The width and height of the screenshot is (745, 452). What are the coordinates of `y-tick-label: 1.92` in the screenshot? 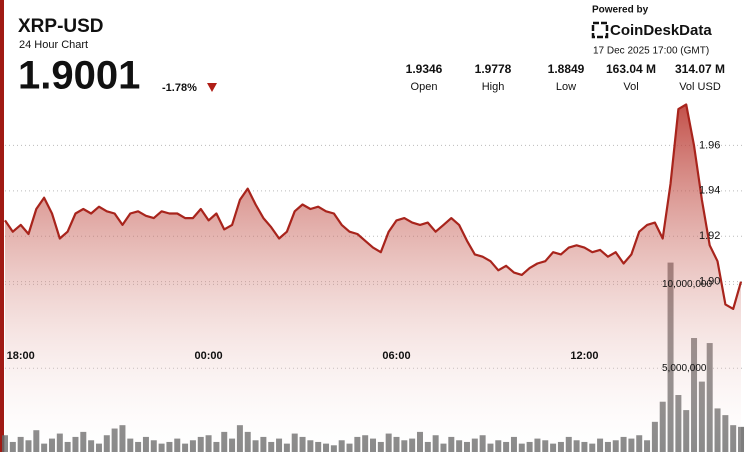 It's located at (709, 236).